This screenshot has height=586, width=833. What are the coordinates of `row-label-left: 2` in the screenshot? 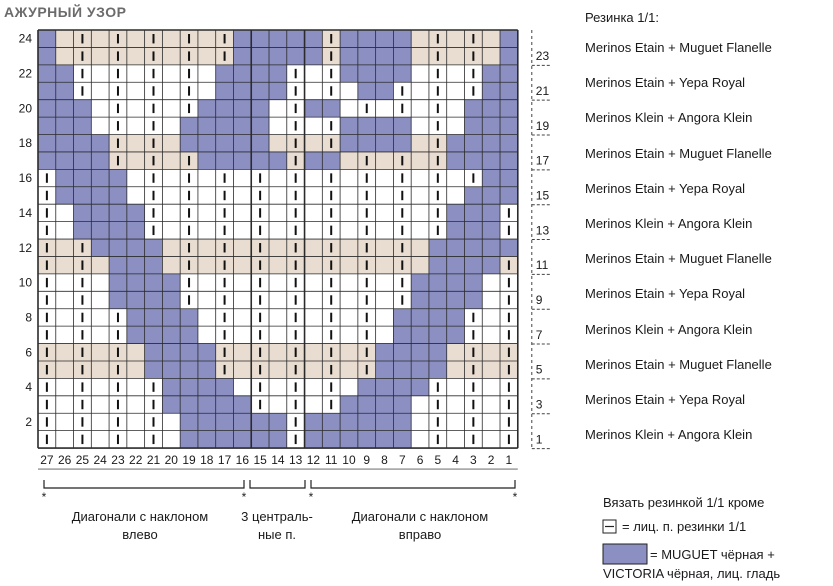 It's located at (28, 422).